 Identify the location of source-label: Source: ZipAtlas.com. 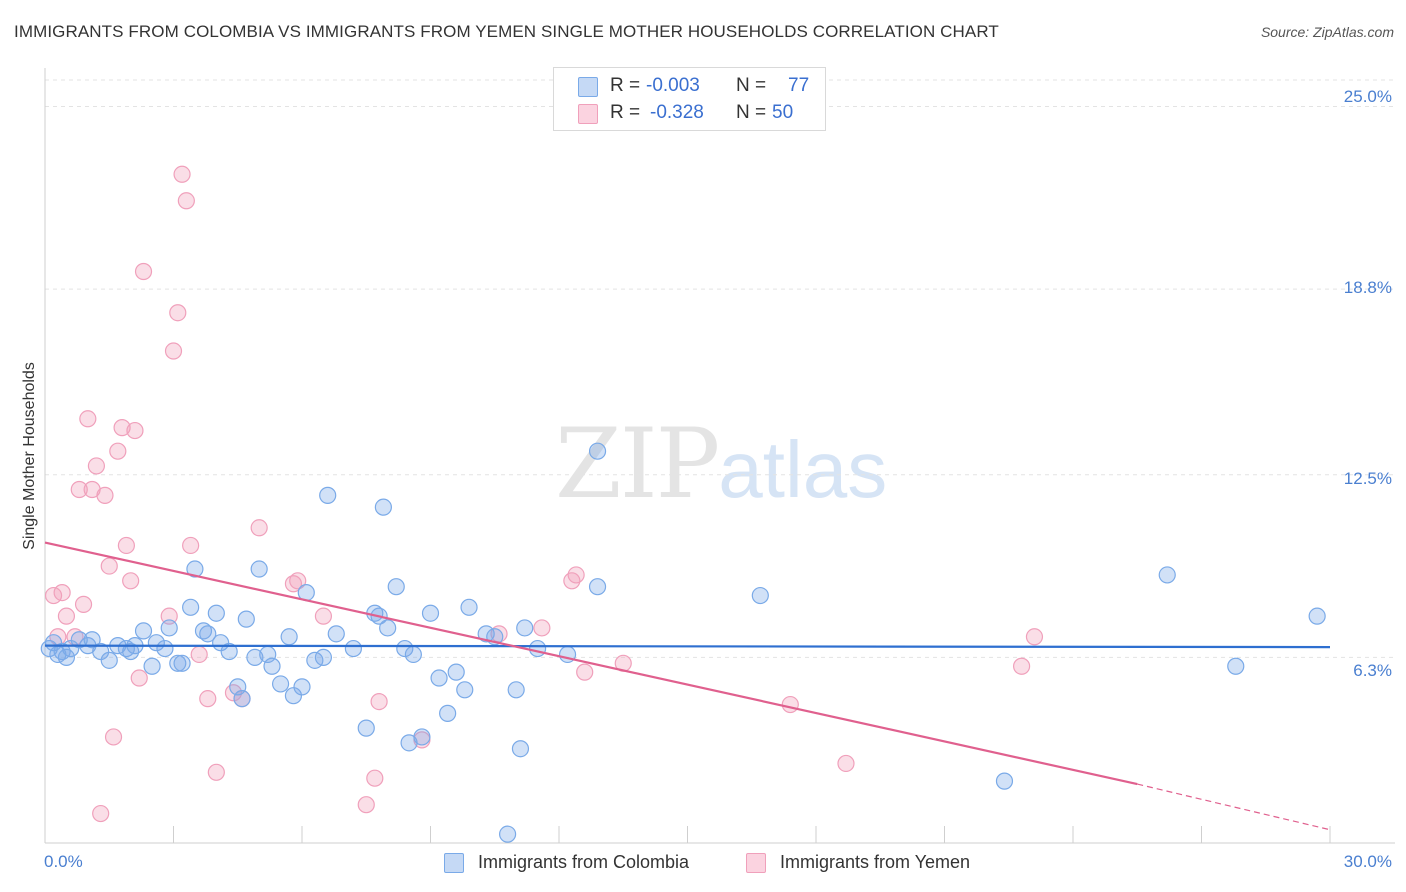
(1327, 32).